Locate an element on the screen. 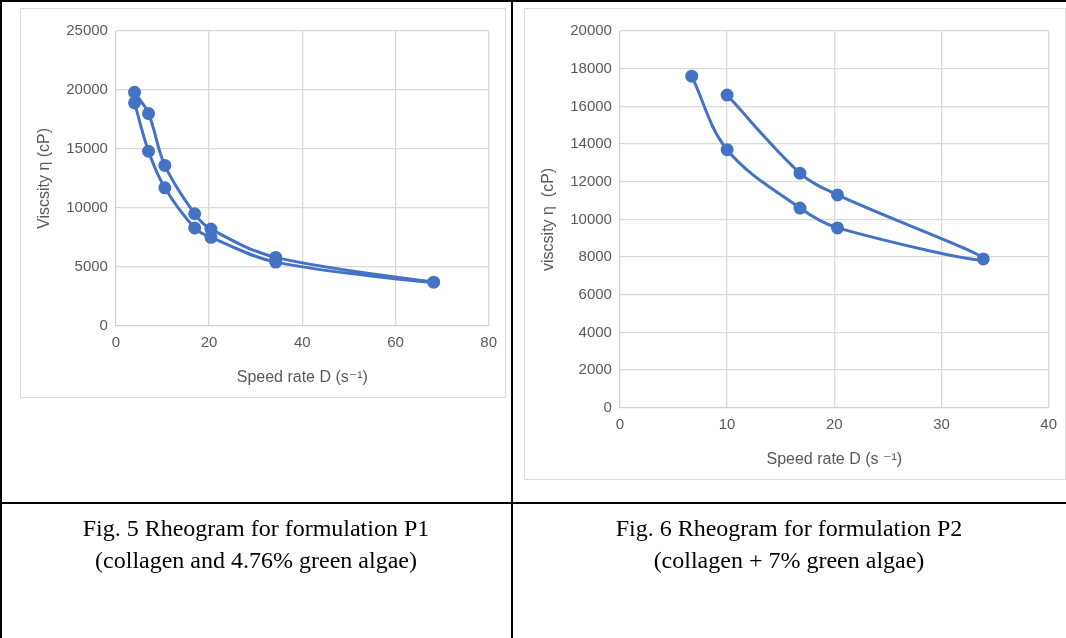 This screenshot has height=638, width=1066. y-tick-label: 16000 is located at coordinates (591, 105).